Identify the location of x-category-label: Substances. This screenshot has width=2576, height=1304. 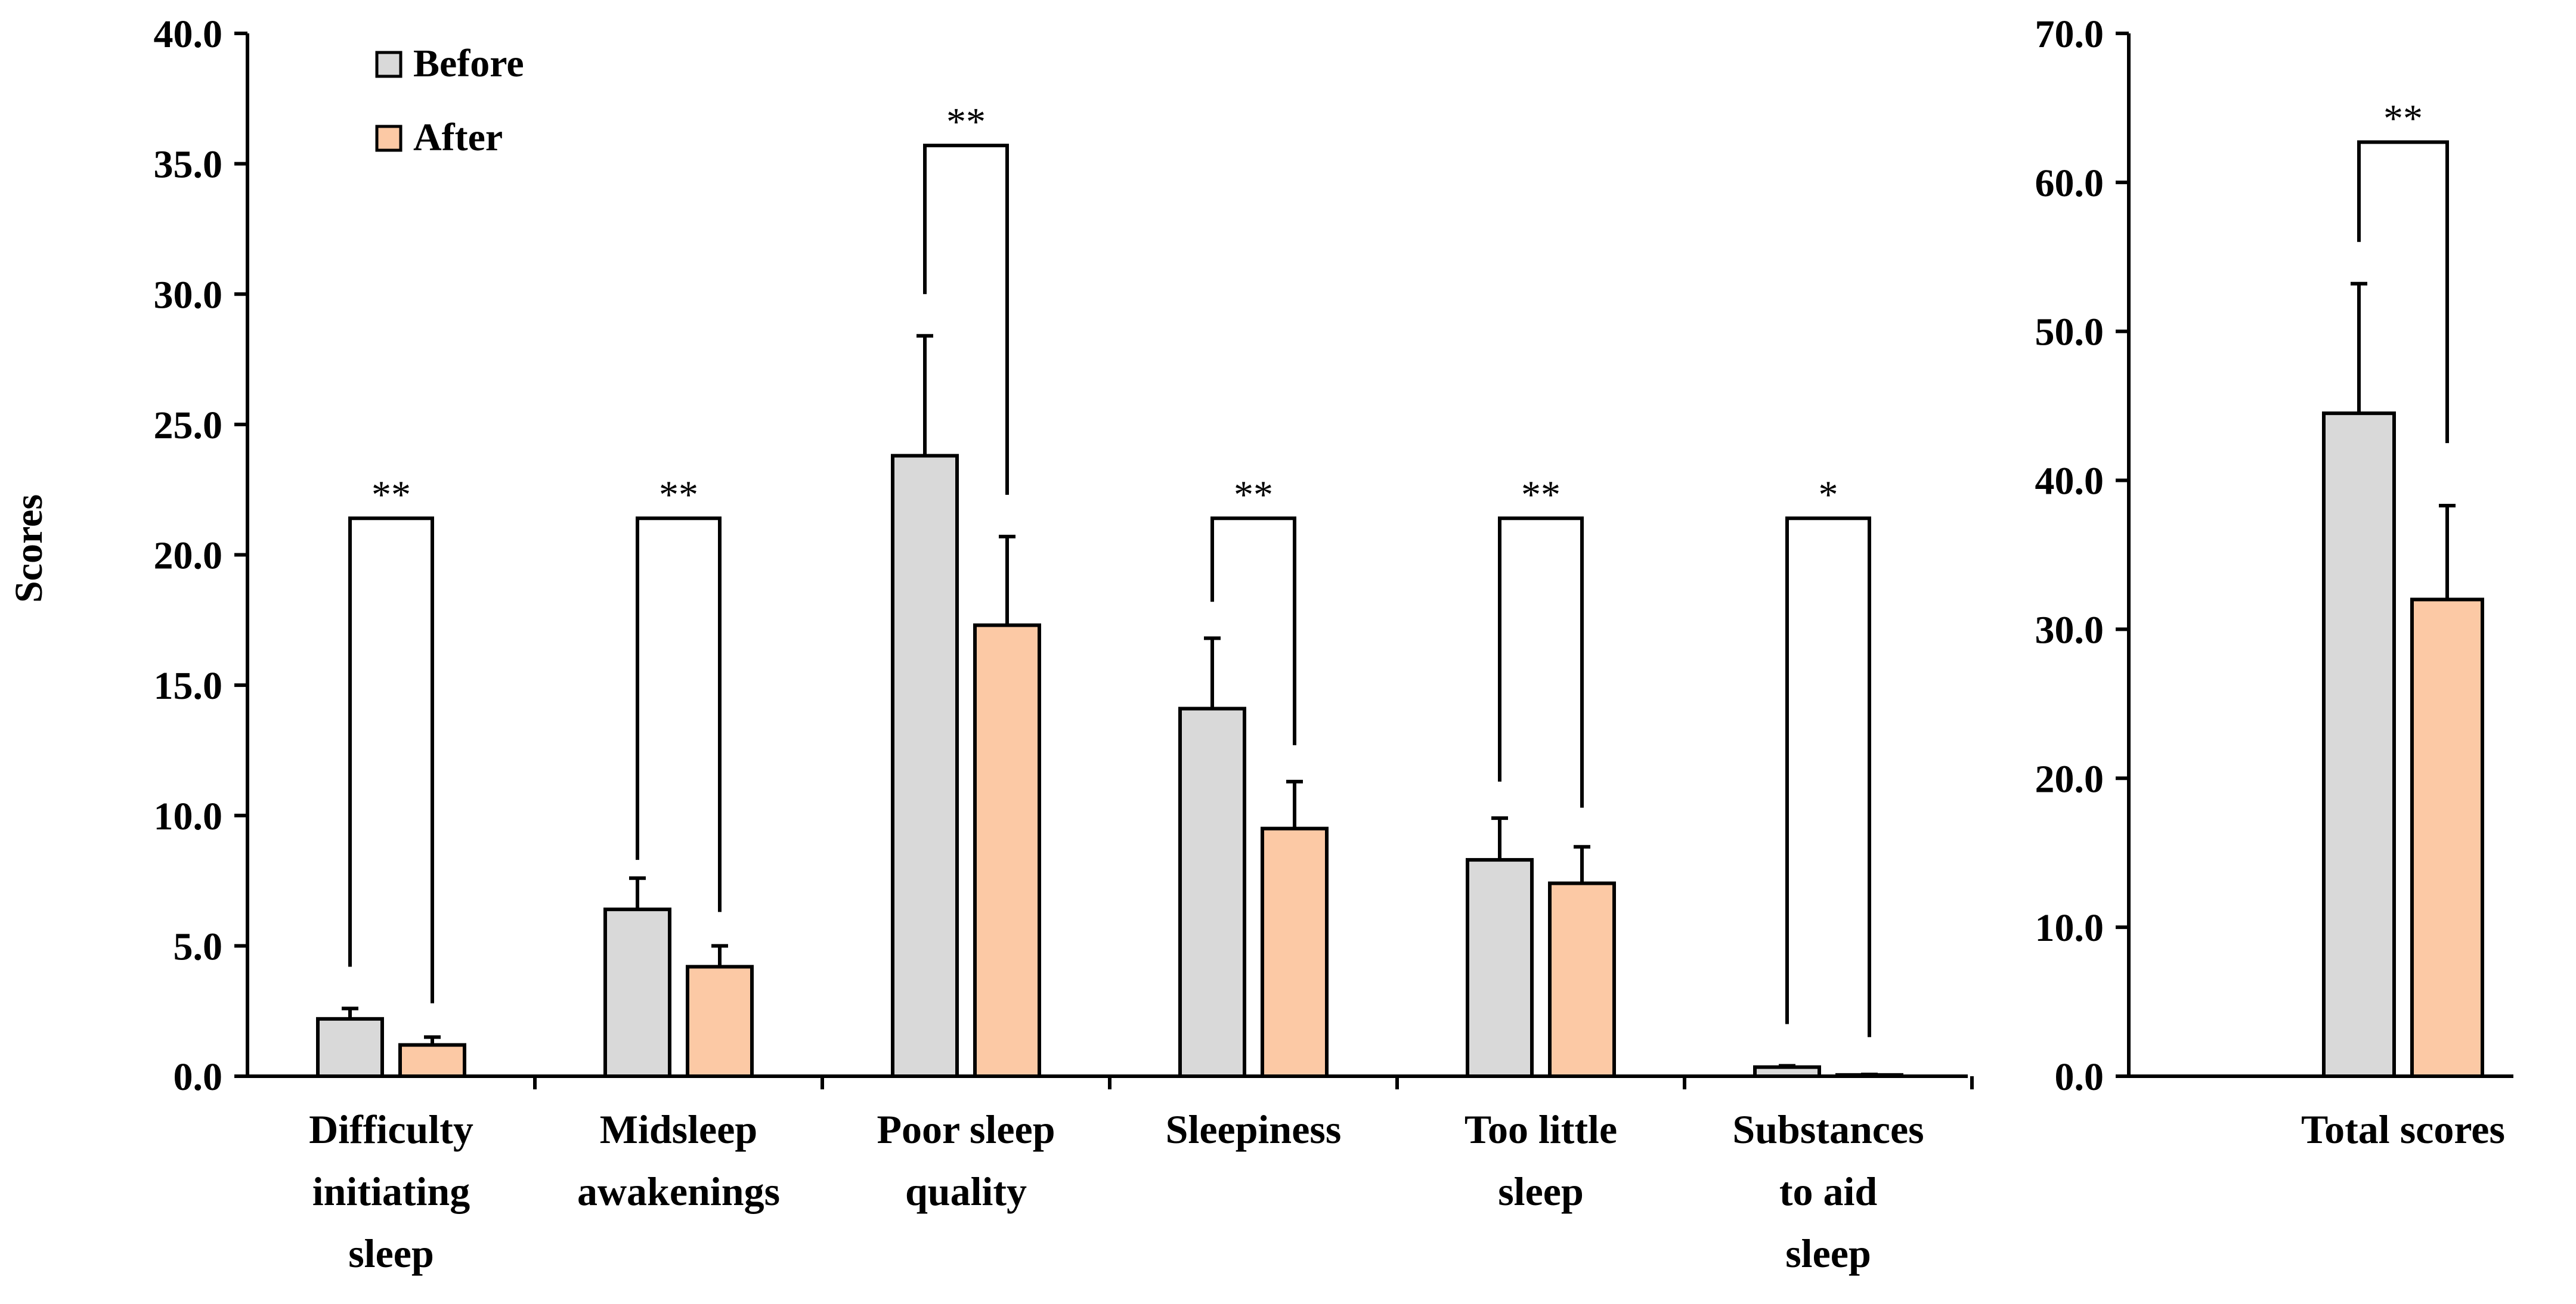
(1828, 1129).